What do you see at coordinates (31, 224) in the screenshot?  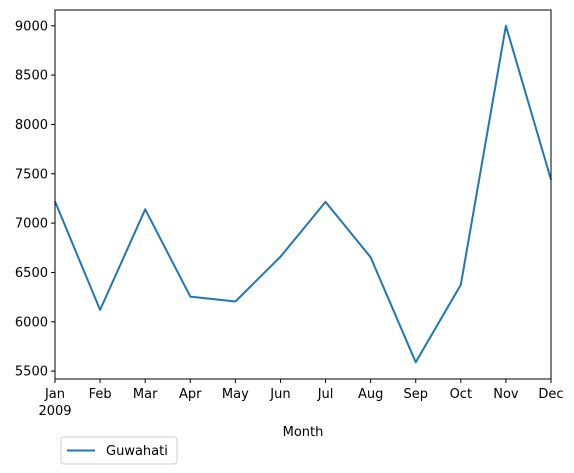 I see `y-tick-label: 7000` at bounding box center [31, 224].